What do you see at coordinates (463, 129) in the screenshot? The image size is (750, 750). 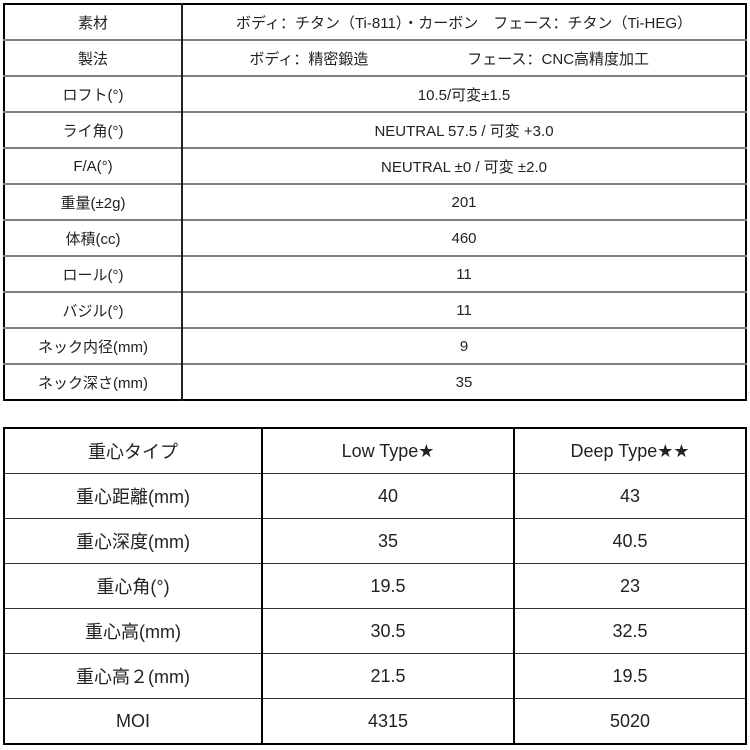 I see `spec-value: NEUTRAL 57.5 / 可変 +3.0` at bounding box center [463, 129].